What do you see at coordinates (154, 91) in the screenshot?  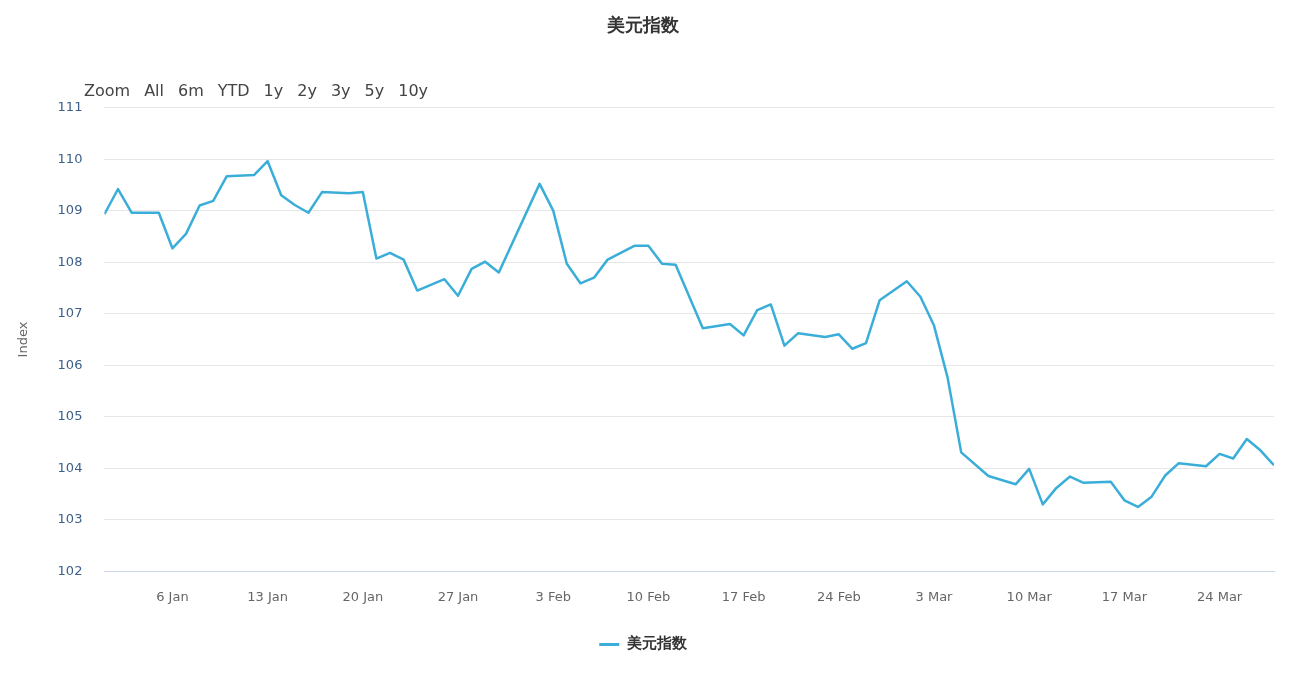 I see `text: All` at bounding box center [154, 91].